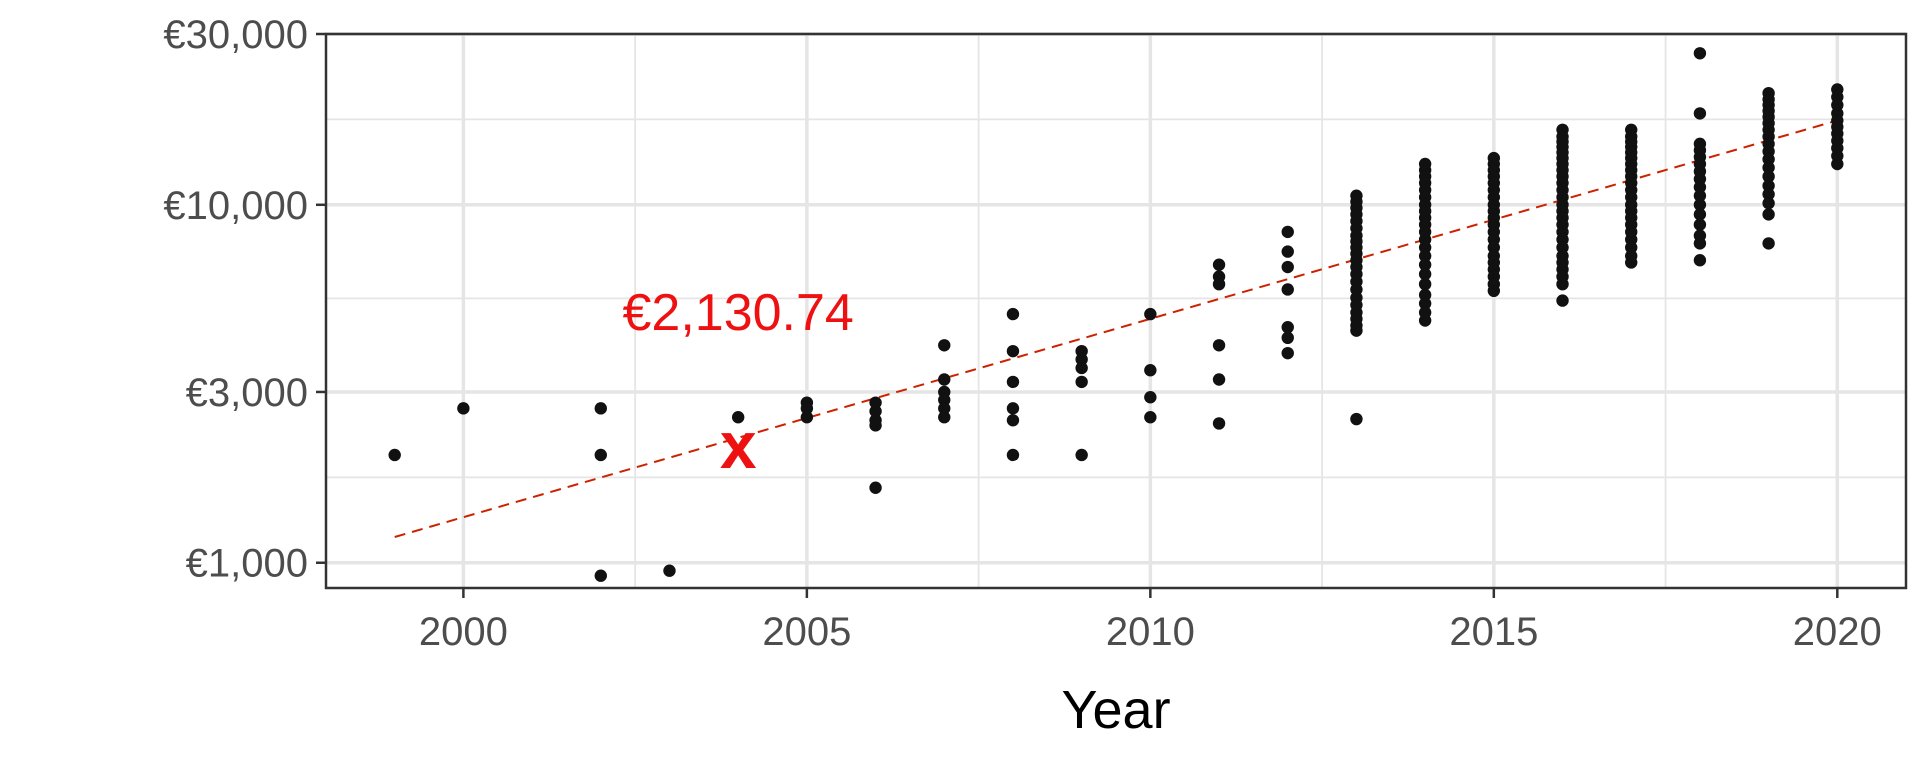 The width and height of the screenshot is (1920, 768). I want to click on x-axis-ticks: 2000 2005 2010 2015 2020, so click(1150, 621).